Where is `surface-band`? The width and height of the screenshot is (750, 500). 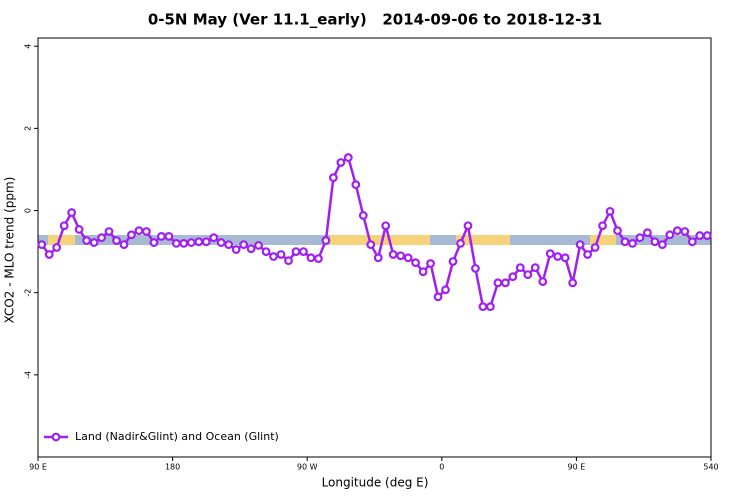
surface-band is located at coordinates (374, 240).